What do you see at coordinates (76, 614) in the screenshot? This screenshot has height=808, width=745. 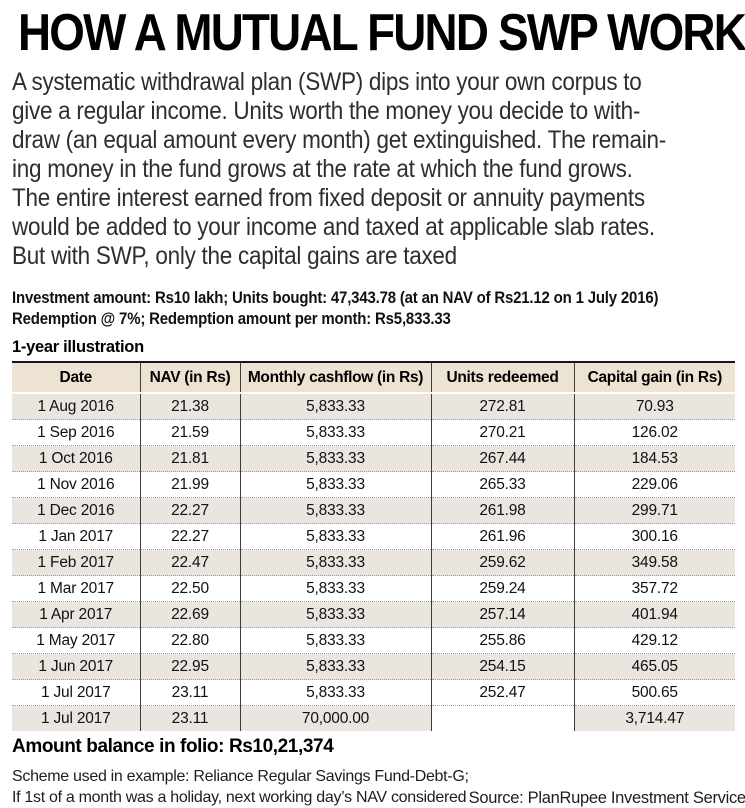 I see `table-cell: 1 Apr 2017` at bounding box center [76, 614].